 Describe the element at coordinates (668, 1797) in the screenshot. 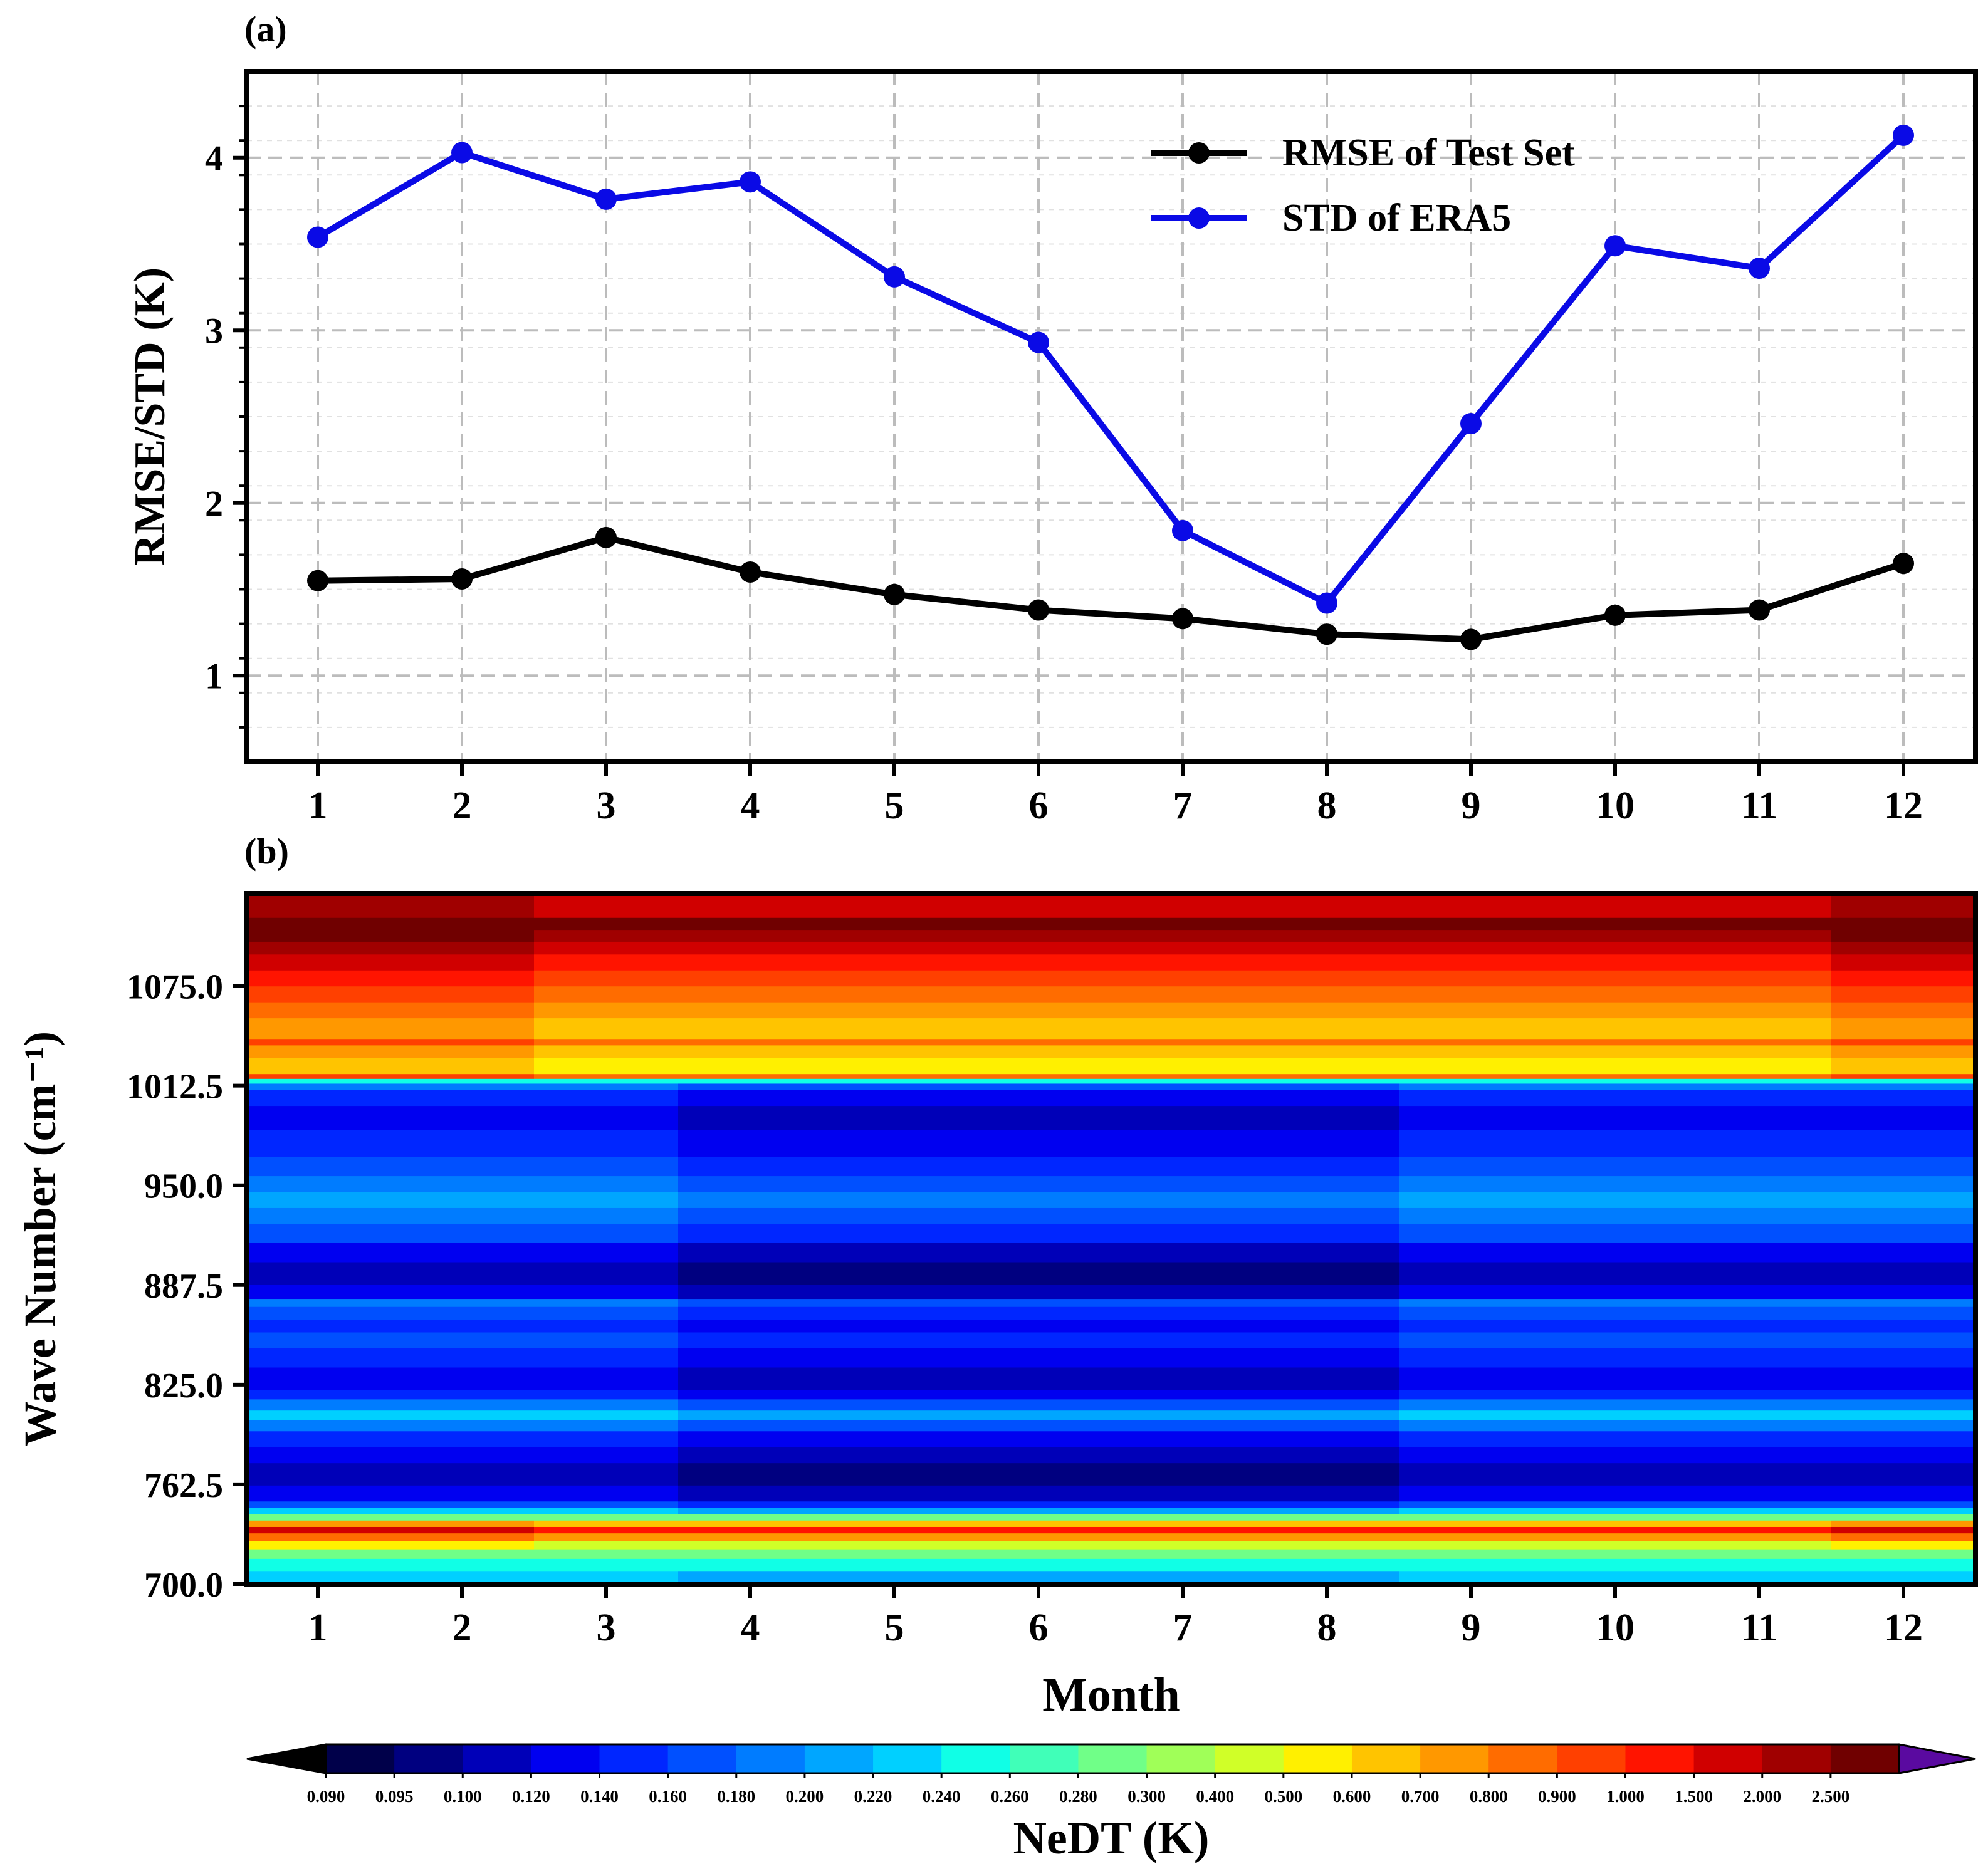

I see `colorbar-tick-label: 0.160` at that location.